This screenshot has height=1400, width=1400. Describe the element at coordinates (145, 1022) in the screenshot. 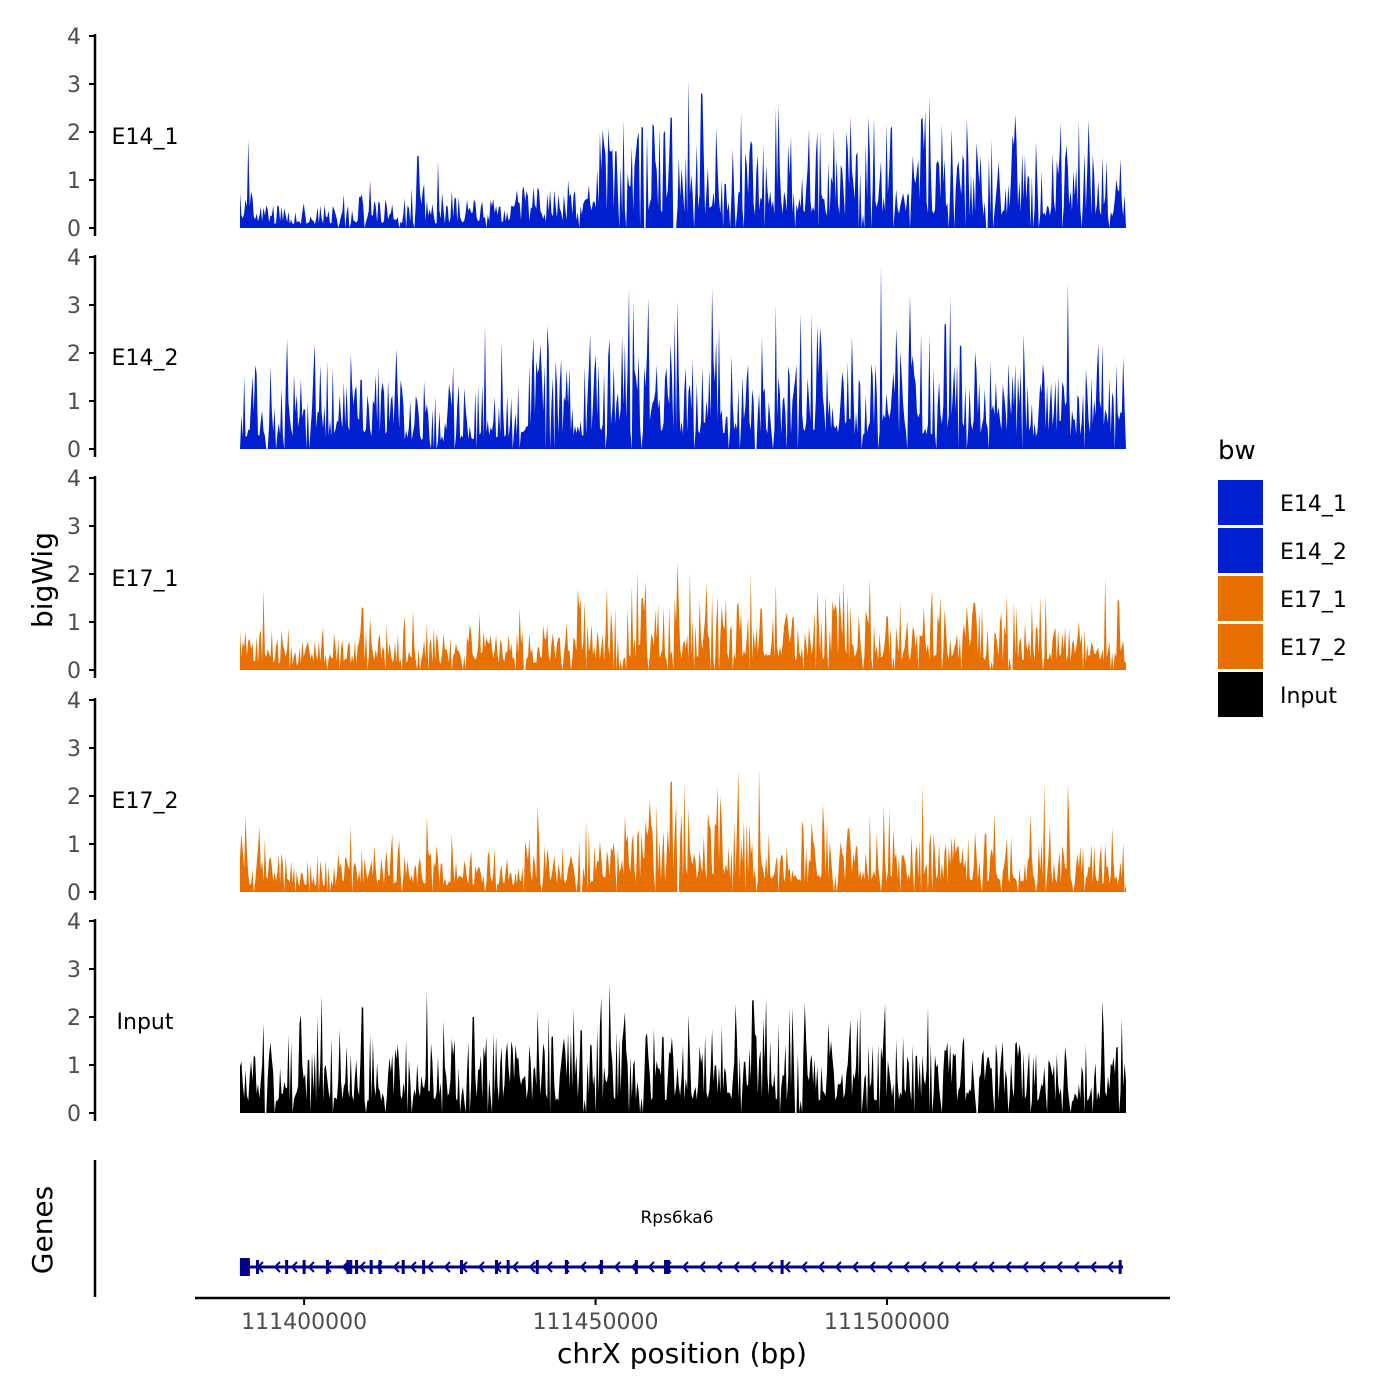

I see `track-label: Input` at that location.